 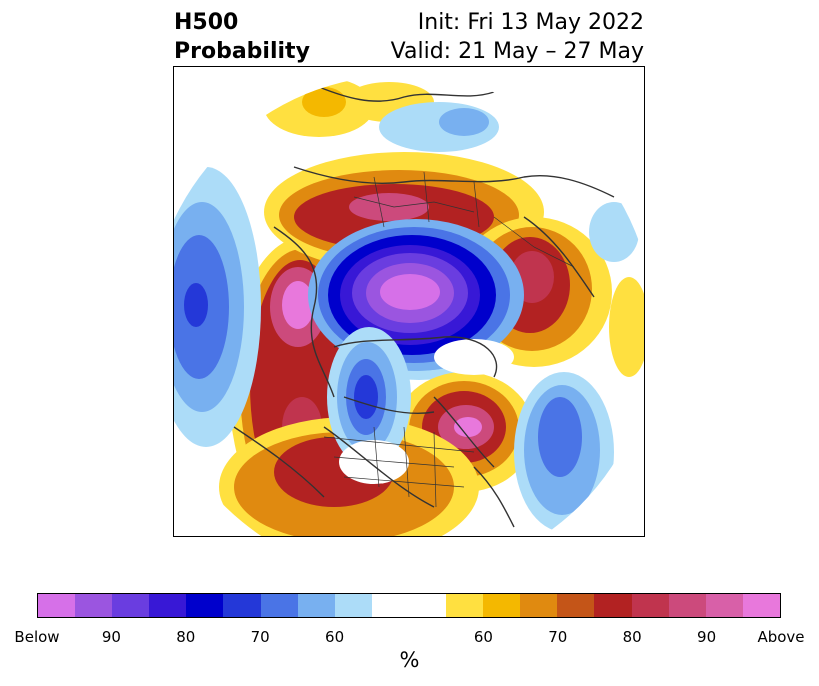 I want to click on title-valid-range: Valid: 21 May – 27 May, so click(x=517, y=51).